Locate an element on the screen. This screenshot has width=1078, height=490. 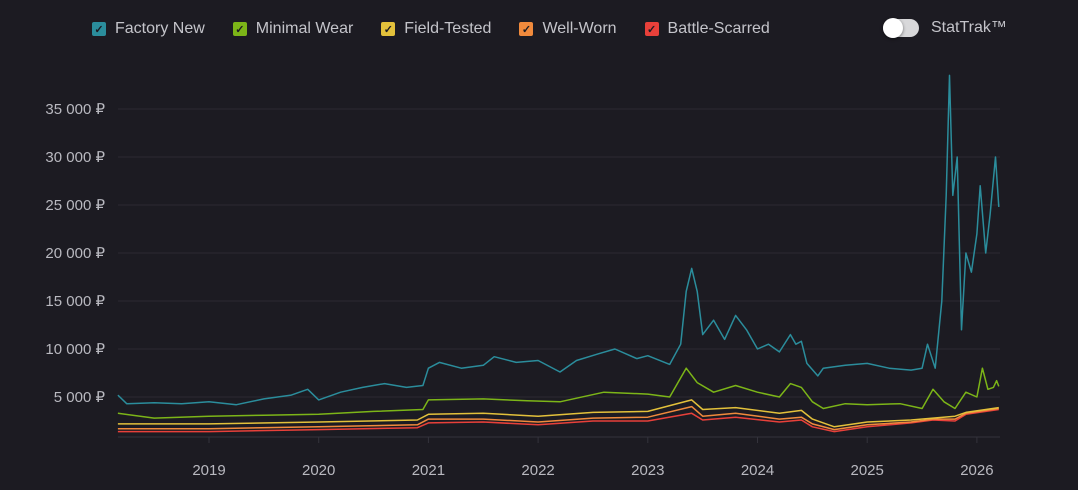
y-tick-label: 35 000 ₽ is located at coordinates (75, 109).